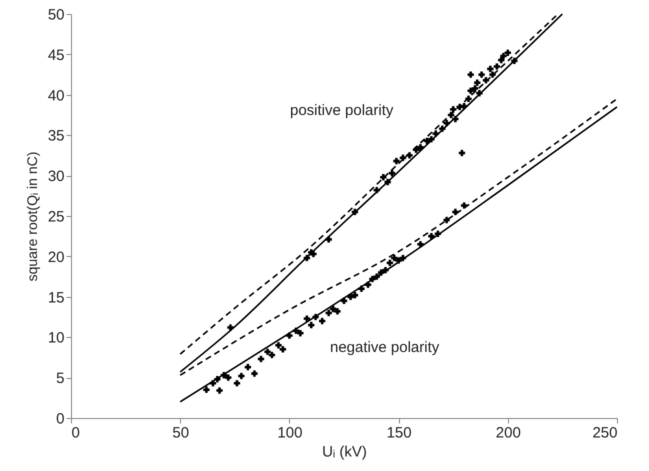 This screenshot has height=471, width=649. What do you see at coordinates (60, 379) in the screenshot?
I see `y-tick-label: 5` at bounding box center [60, 379].